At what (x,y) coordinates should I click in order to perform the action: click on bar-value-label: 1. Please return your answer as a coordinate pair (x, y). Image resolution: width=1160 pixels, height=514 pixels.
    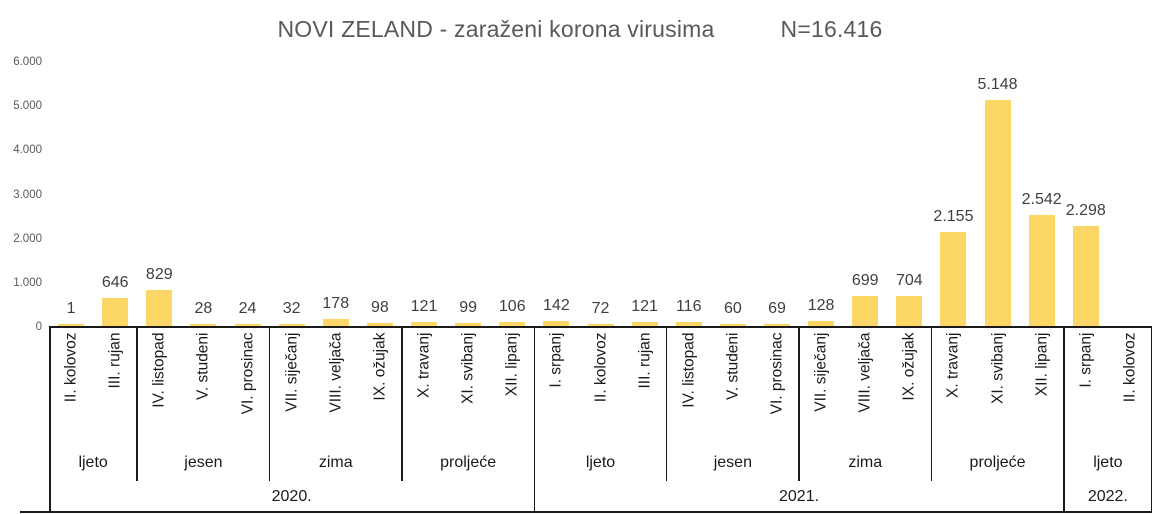
    Looking at the image, I should click on (71, 308).